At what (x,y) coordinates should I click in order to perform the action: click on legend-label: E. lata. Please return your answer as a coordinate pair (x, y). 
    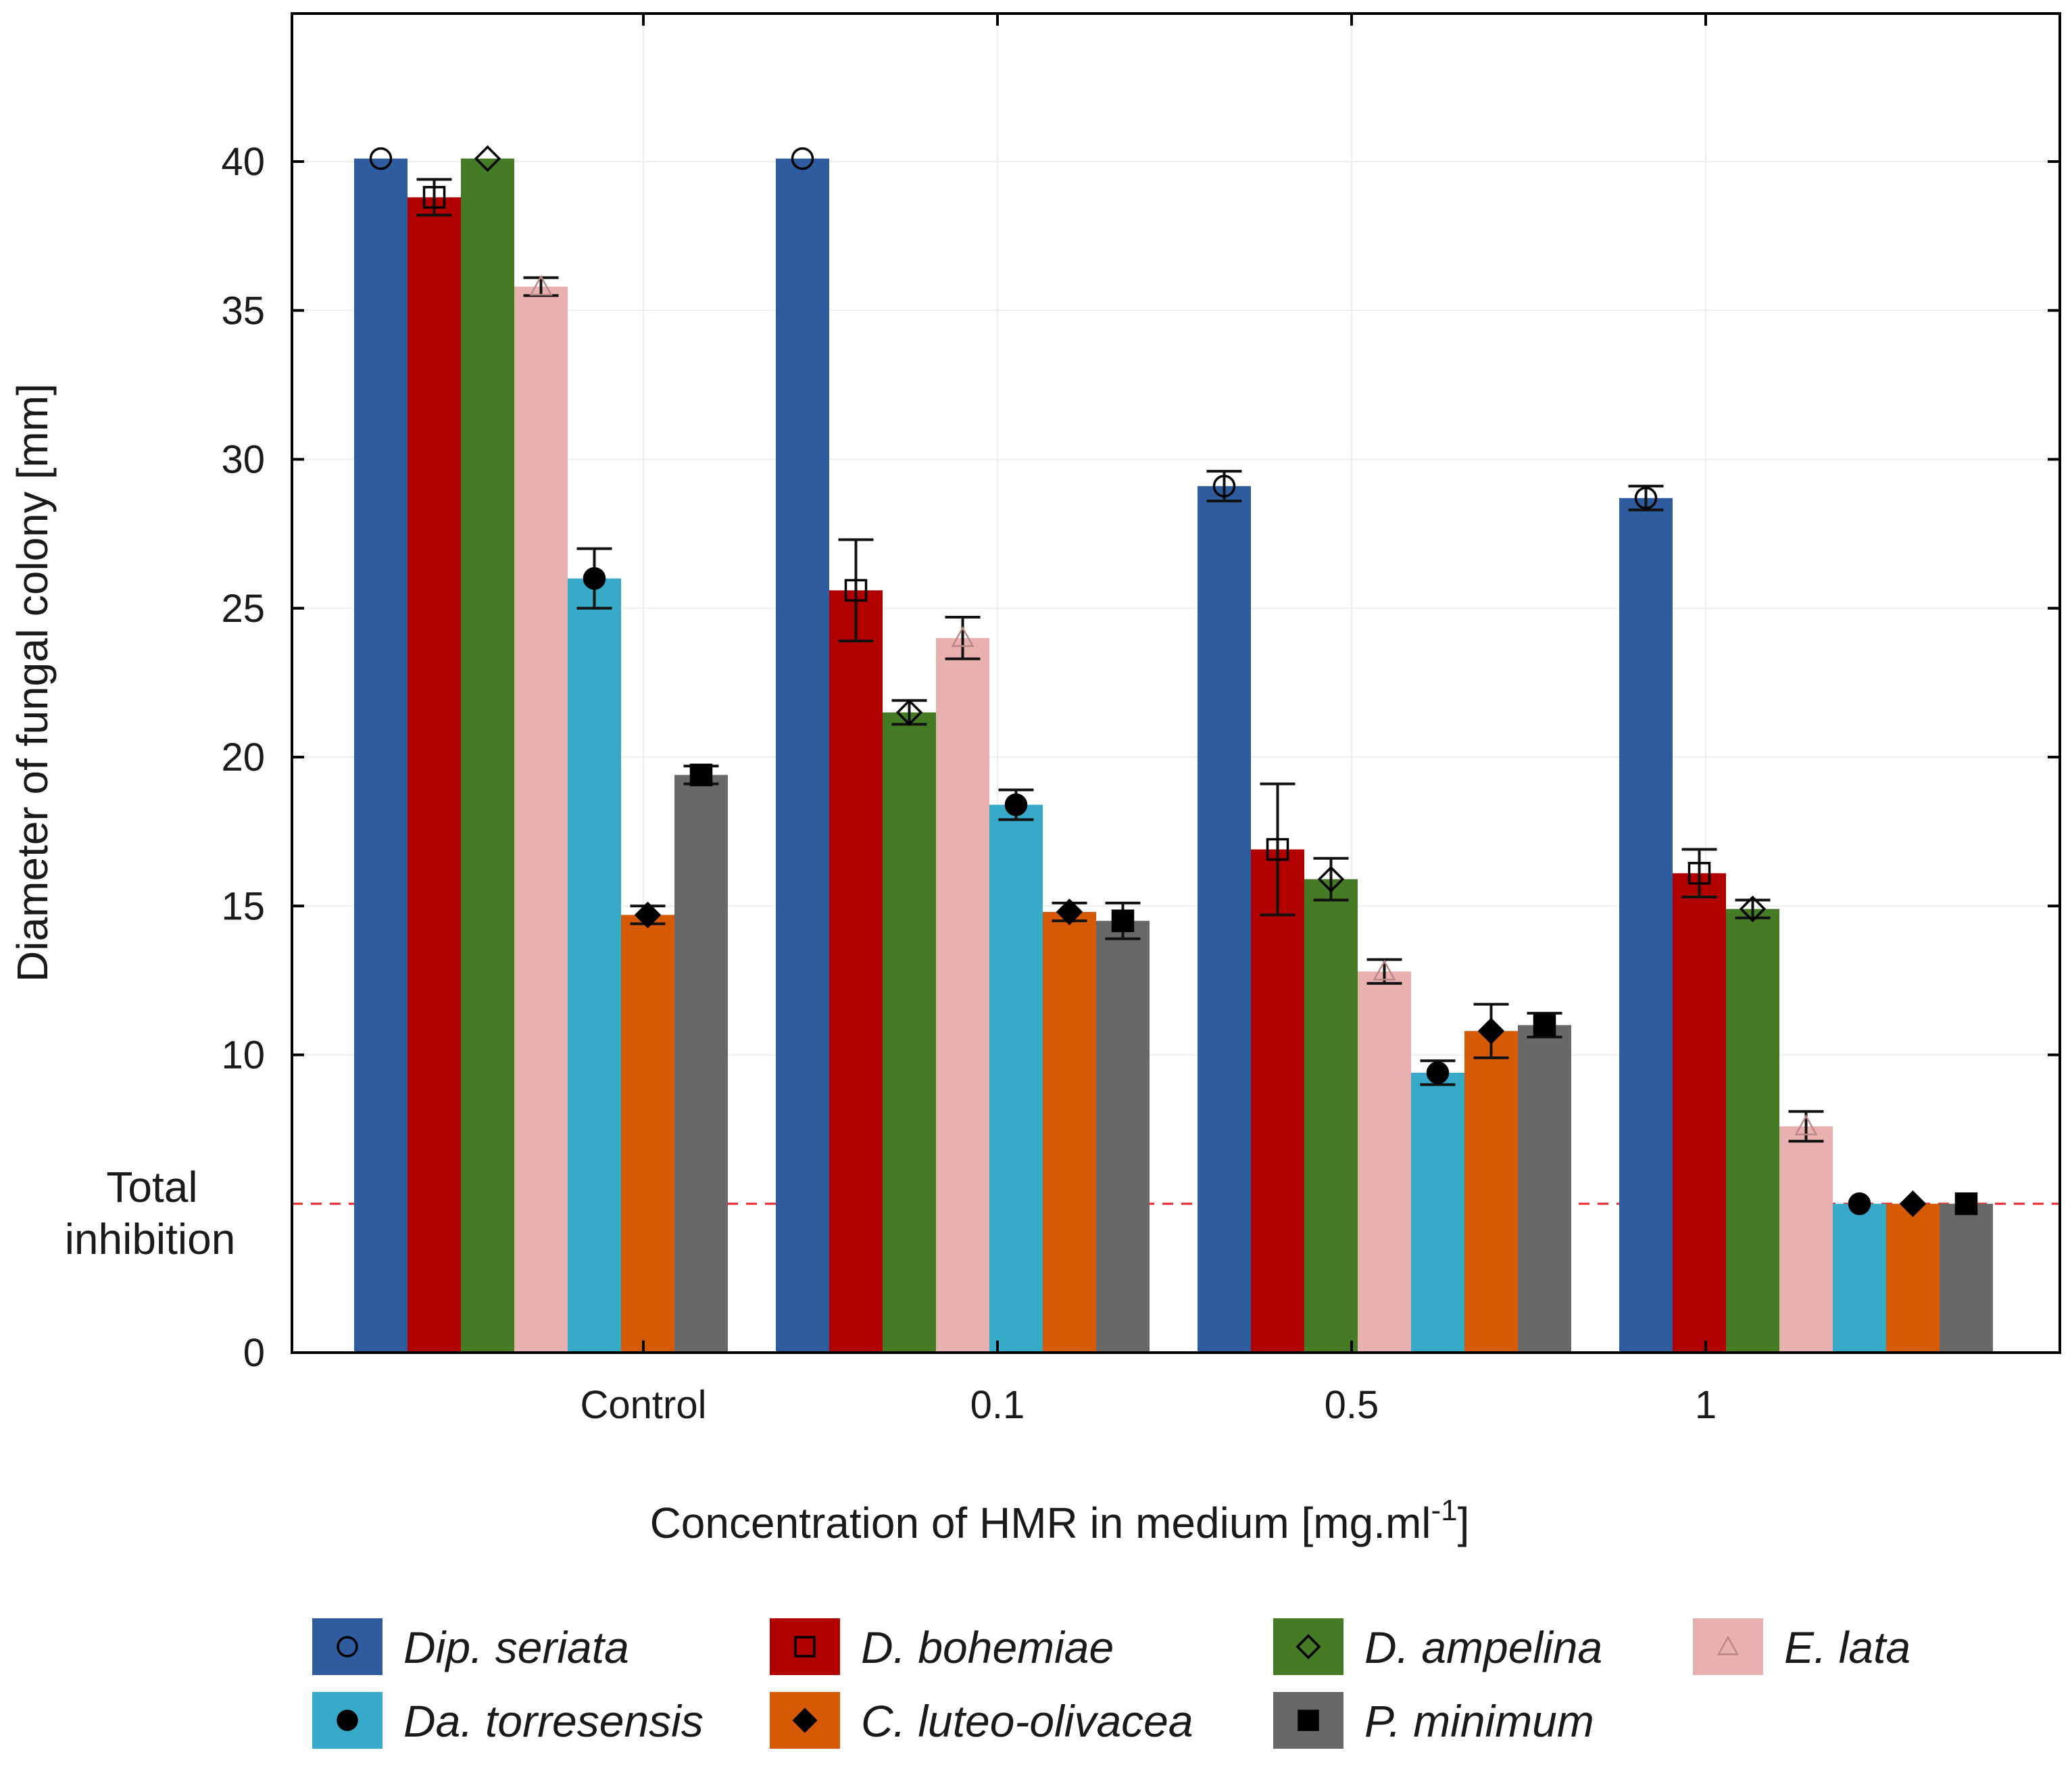
    Looking at the image, I should click on (1847, 1647).